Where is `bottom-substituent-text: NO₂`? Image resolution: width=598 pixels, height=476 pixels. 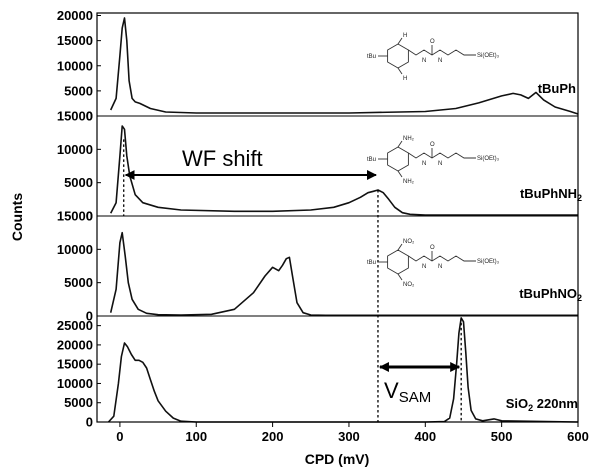
bottom-substituent-text: NO₂ is located at coordinates (409, 285).